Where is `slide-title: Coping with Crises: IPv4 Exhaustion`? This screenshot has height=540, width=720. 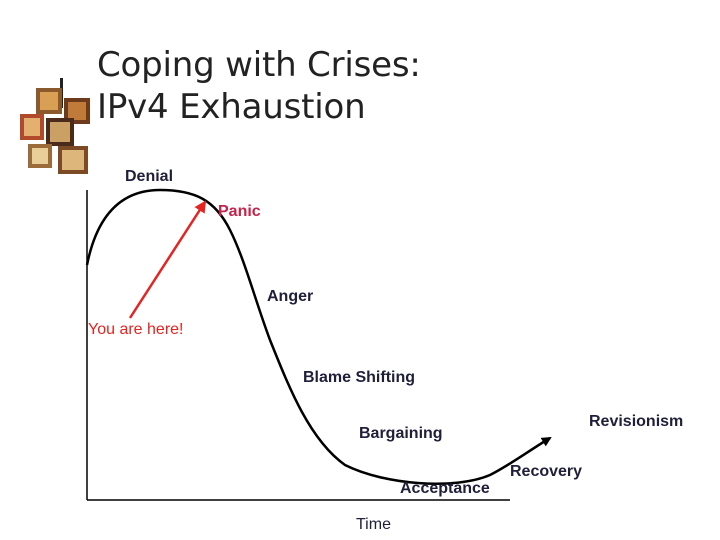
slide-title: Coping with Crises: IPv4 Exhaustion is located at coordinates (259, 86).